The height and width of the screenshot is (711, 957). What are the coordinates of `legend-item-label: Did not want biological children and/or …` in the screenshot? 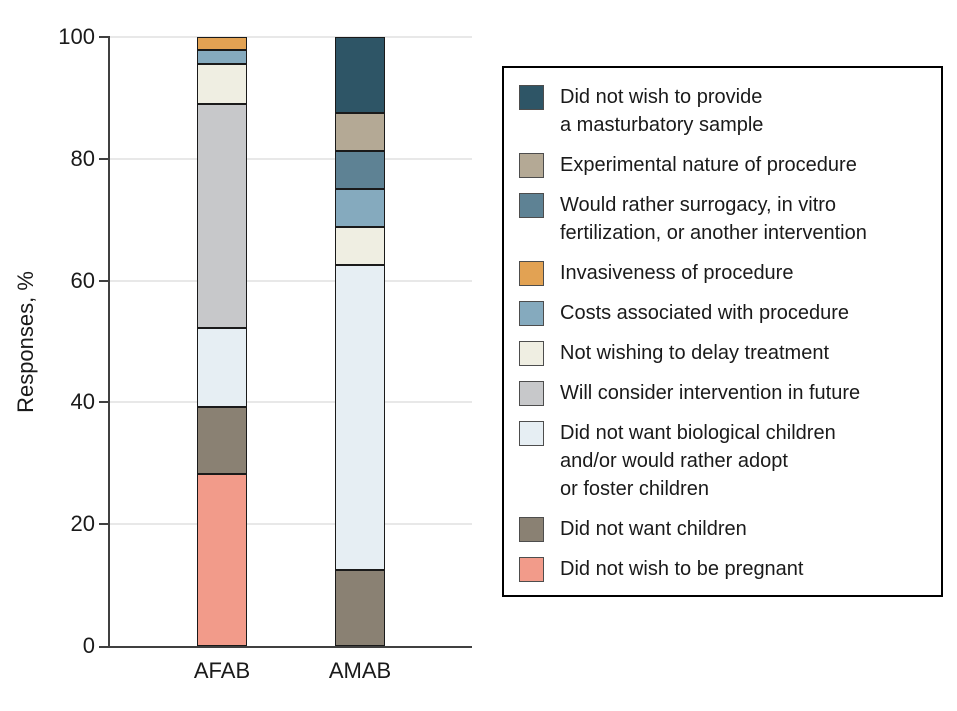 It's located at (698, 461).